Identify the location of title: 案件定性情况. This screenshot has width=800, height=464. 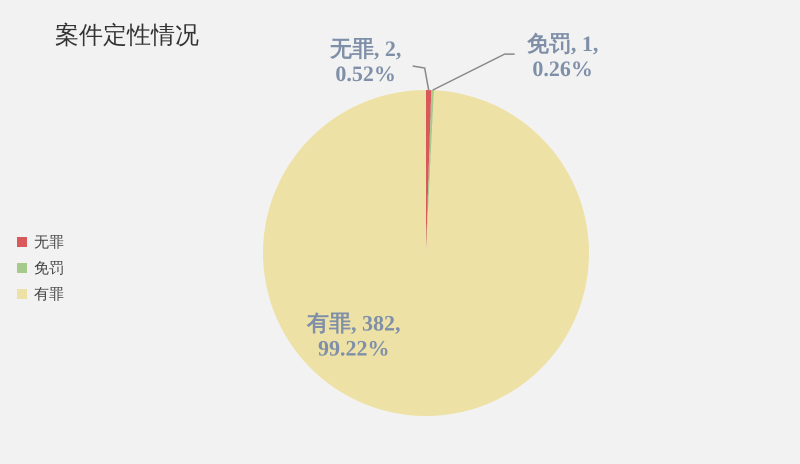
(127, 35).